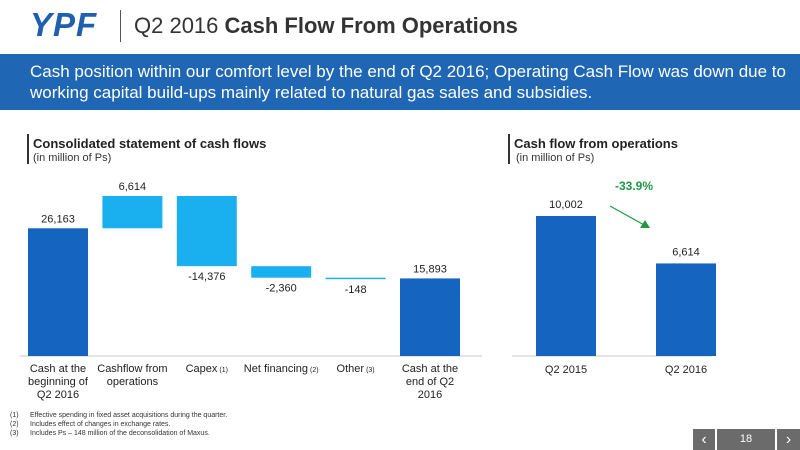 The height and width of the screenshot is (450, 800). What do you see at coordinates (206, 277) in the screenshot?
I see `waterfall-value-label: -14,376` at bounding box center [206, 277].